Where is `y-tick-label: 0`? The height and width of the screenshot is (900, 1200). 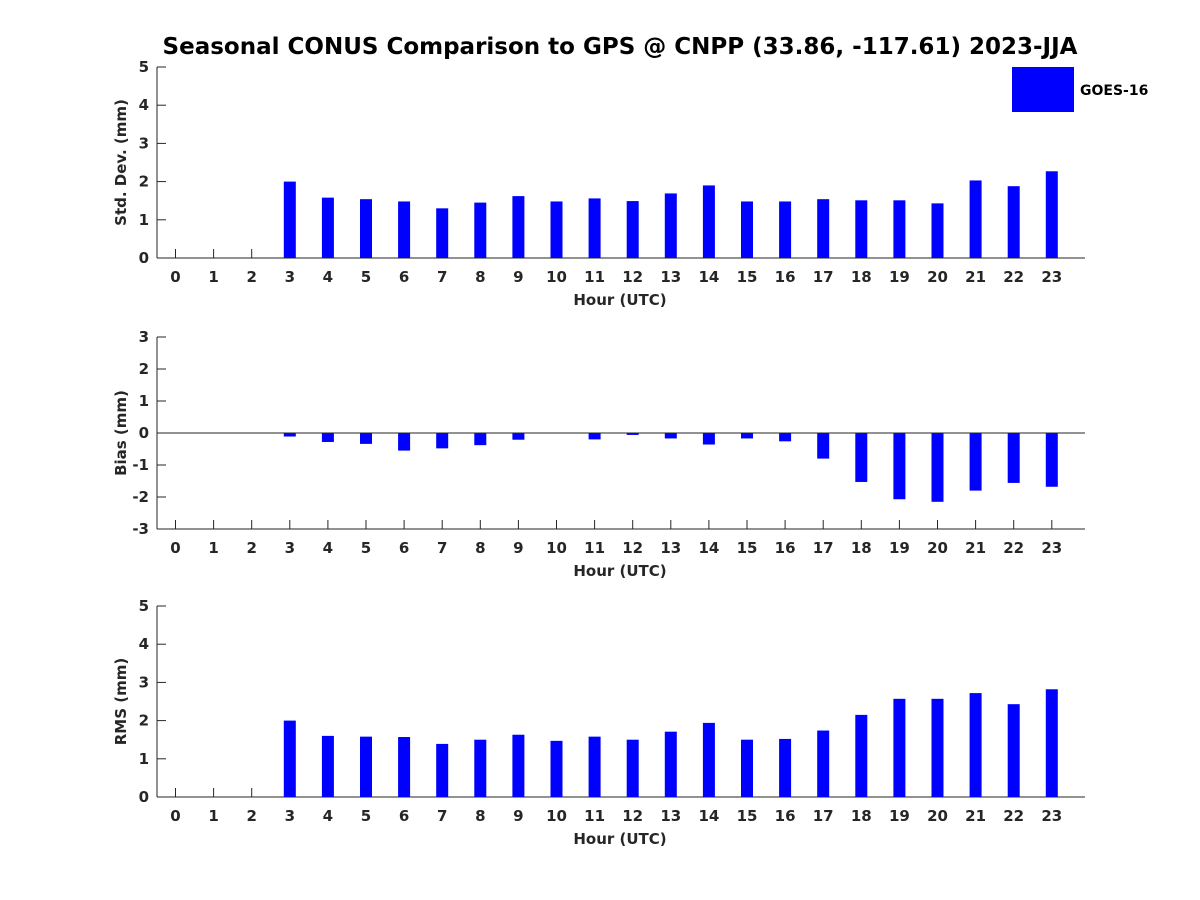 y-tick-label: 0 is located at coordinates (144, 797).